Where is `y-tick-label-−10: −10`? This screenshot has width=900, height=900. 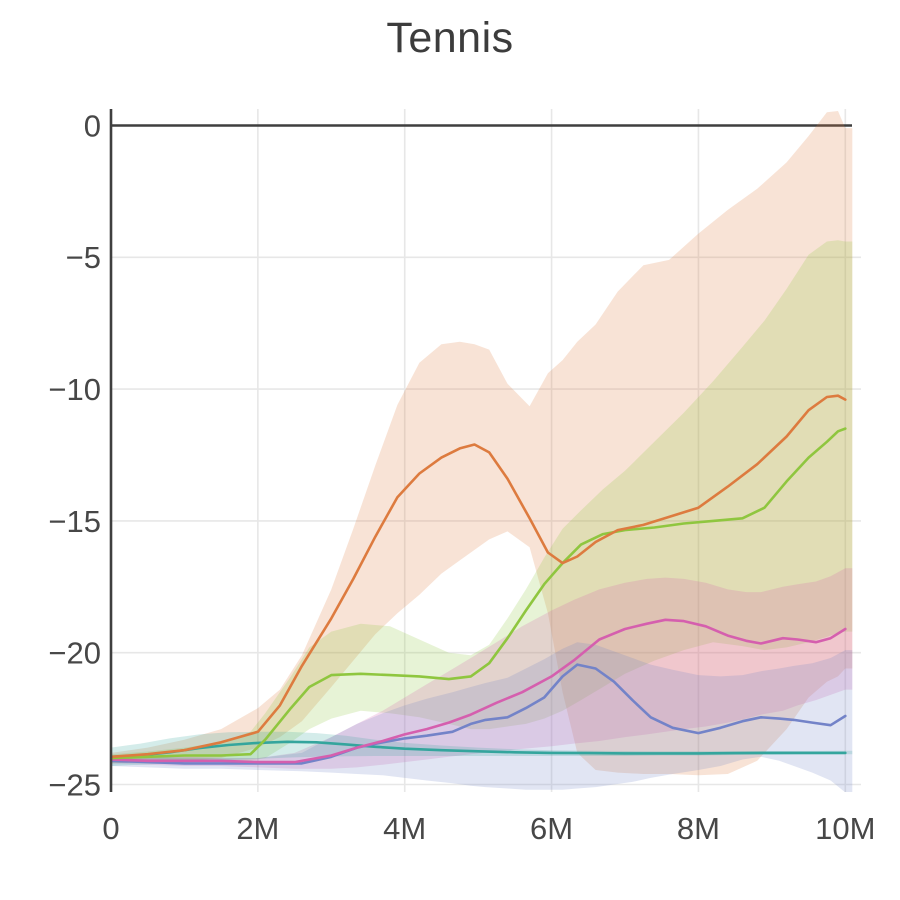 y-tick-label-−10: −10 is located at coordinates (74, 389).